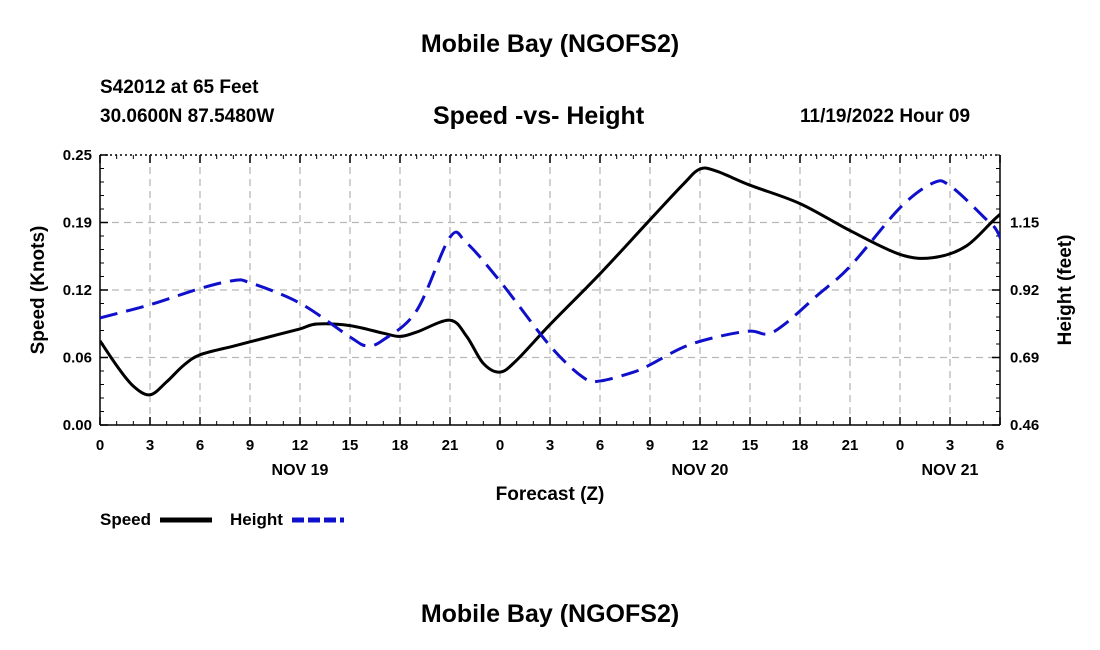  What do you see at coordinates (38, 290) in the screenshot?
I see `y-axis-title: Speed (Knots)` at bounding box center [38, 290].